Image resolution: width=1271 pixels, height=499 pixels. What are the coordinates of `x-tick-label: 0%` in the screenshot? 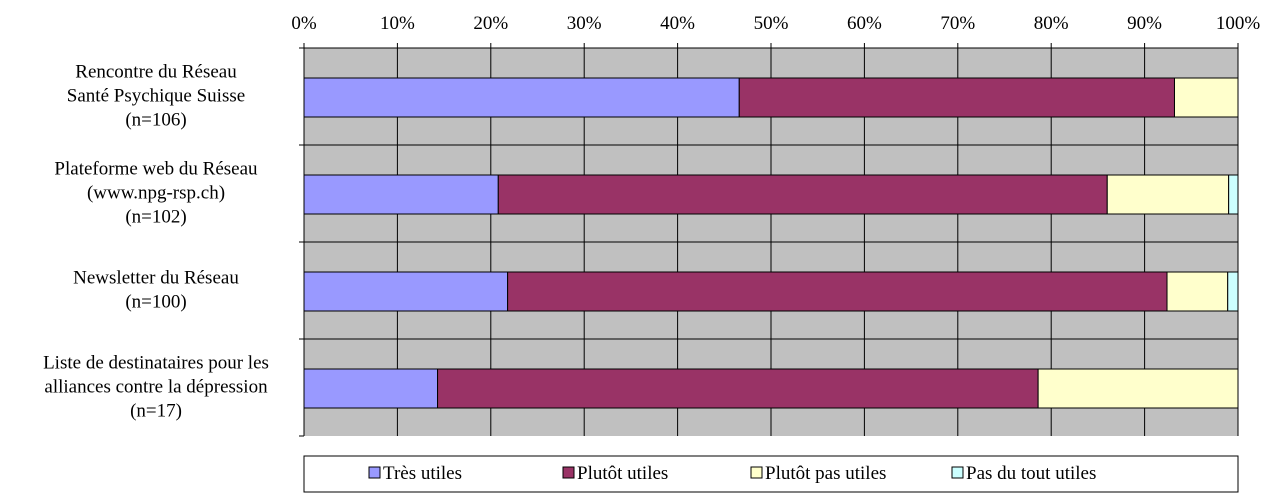 It's located at (304, 23).